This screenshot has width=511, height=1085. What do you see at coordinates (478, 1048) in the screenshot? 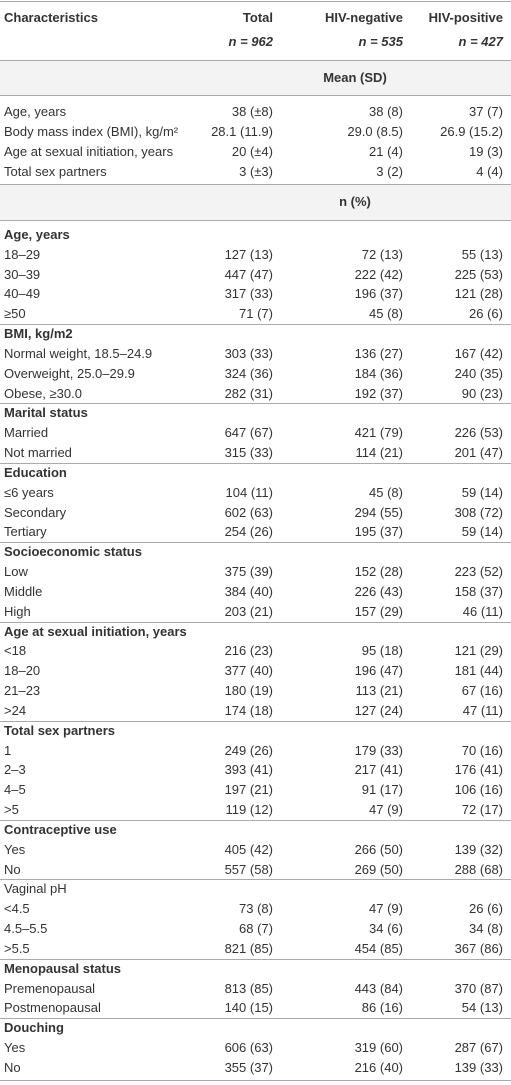
I see `cell: 287 (67)` at bounding box center [478, 1048].